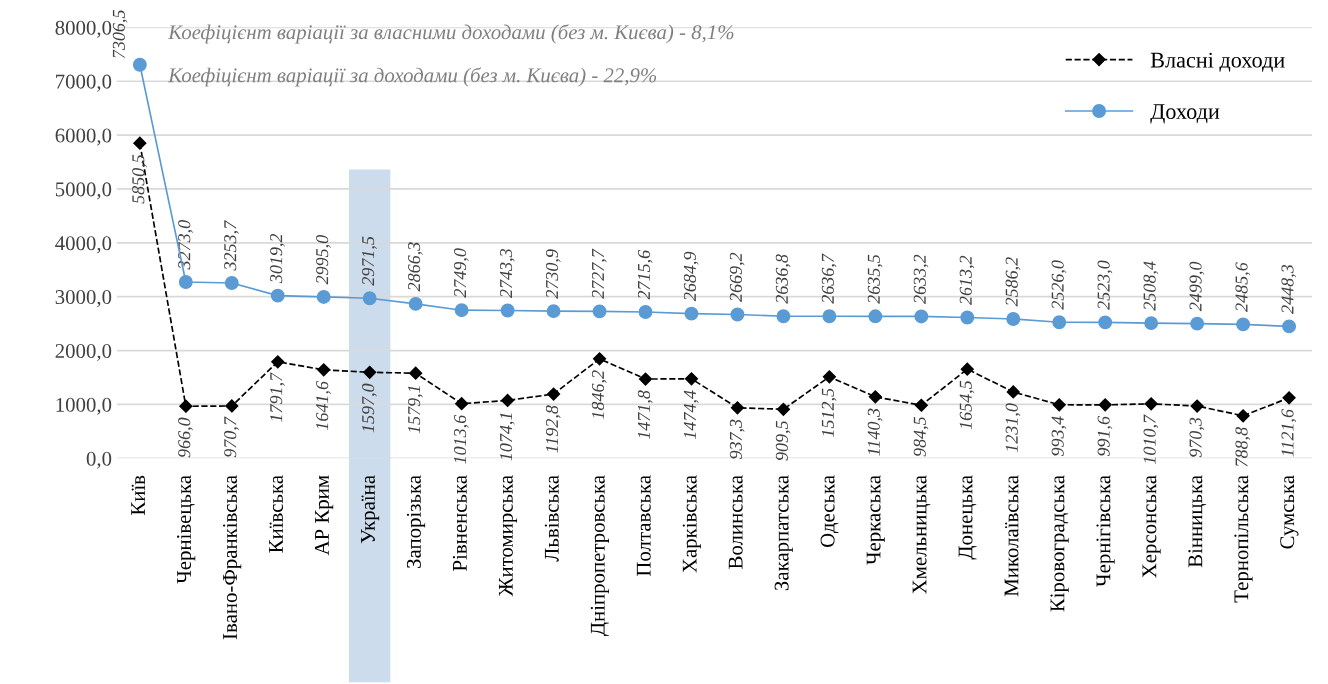 The height and width of the screenshot is (684, 1328). What do you see at coordinates (139, 179) in the screenshot?
I see `data-label: 5850,5` at bounding box center [139, 179].